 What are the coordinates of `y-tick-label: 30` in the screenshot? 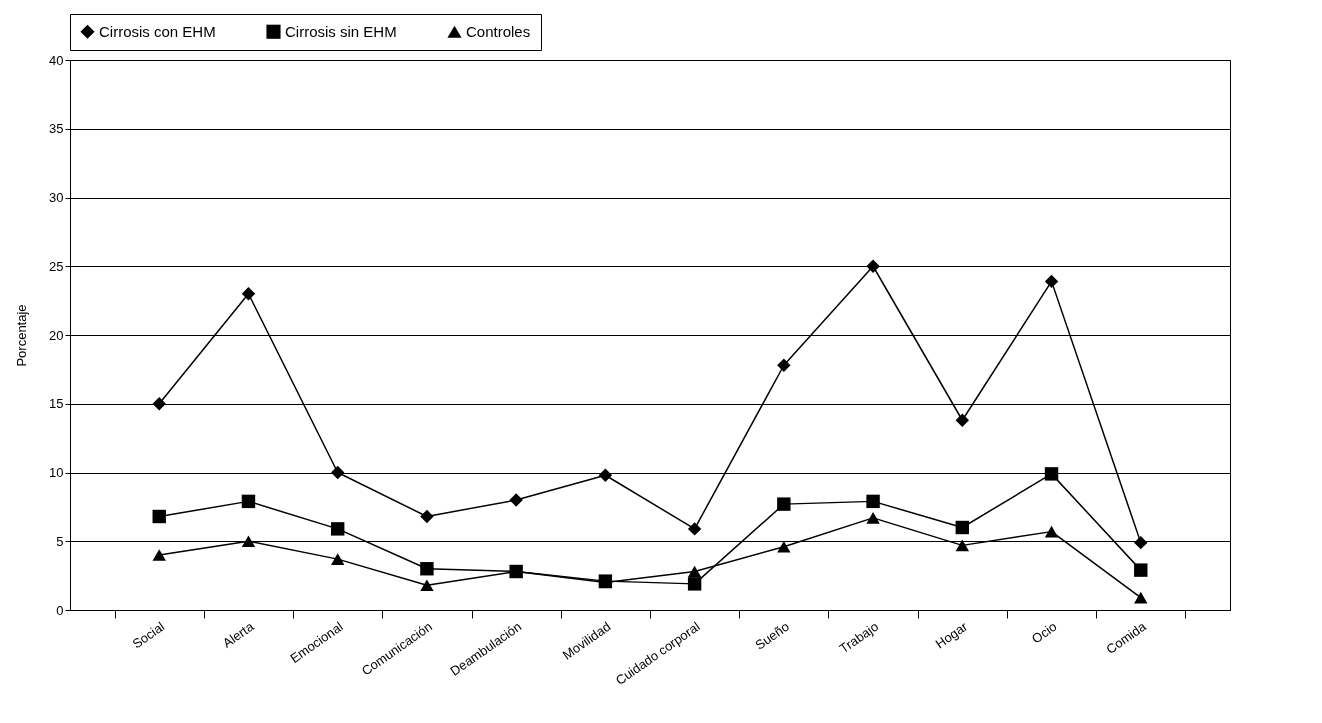 It's located at (56, 197).